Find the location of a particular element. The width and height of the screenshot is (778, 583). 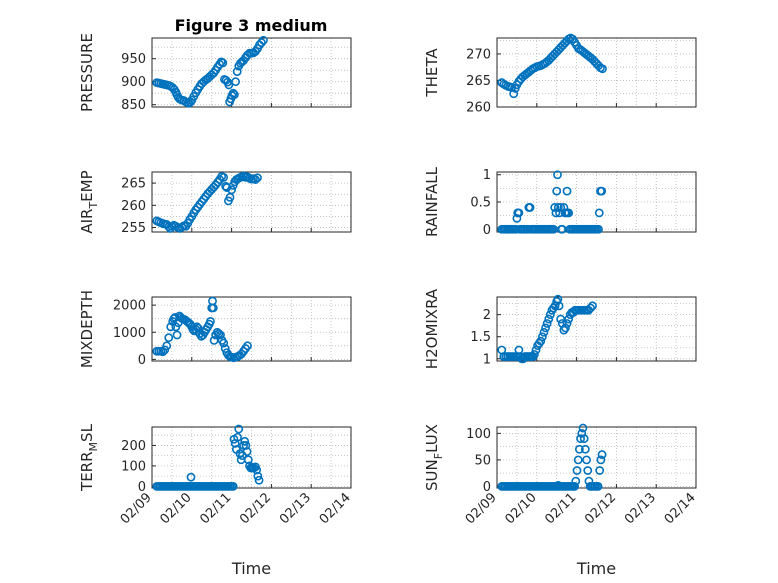

panel-h2omixra: 1 1.5 2 H2OMIXRA is located at coordinates (560, 328).